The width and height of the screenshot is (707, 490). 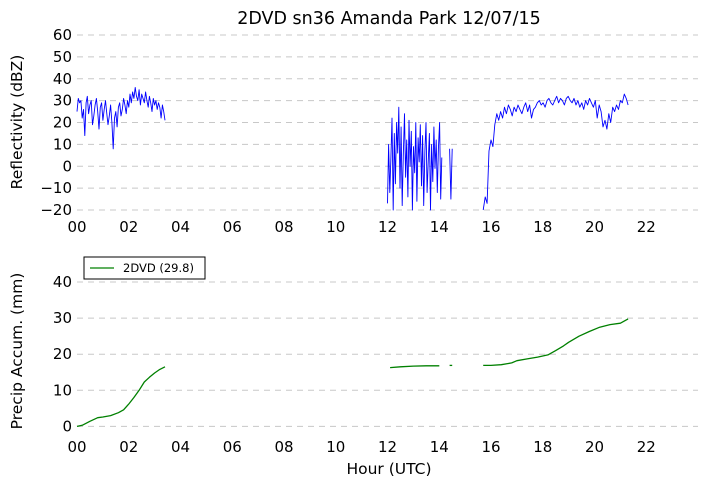 What do you see at coordinates (232, 227) in the screenshot?
I see `reflectivity-x-tick-label: 06` at bounding box center [232, 227].